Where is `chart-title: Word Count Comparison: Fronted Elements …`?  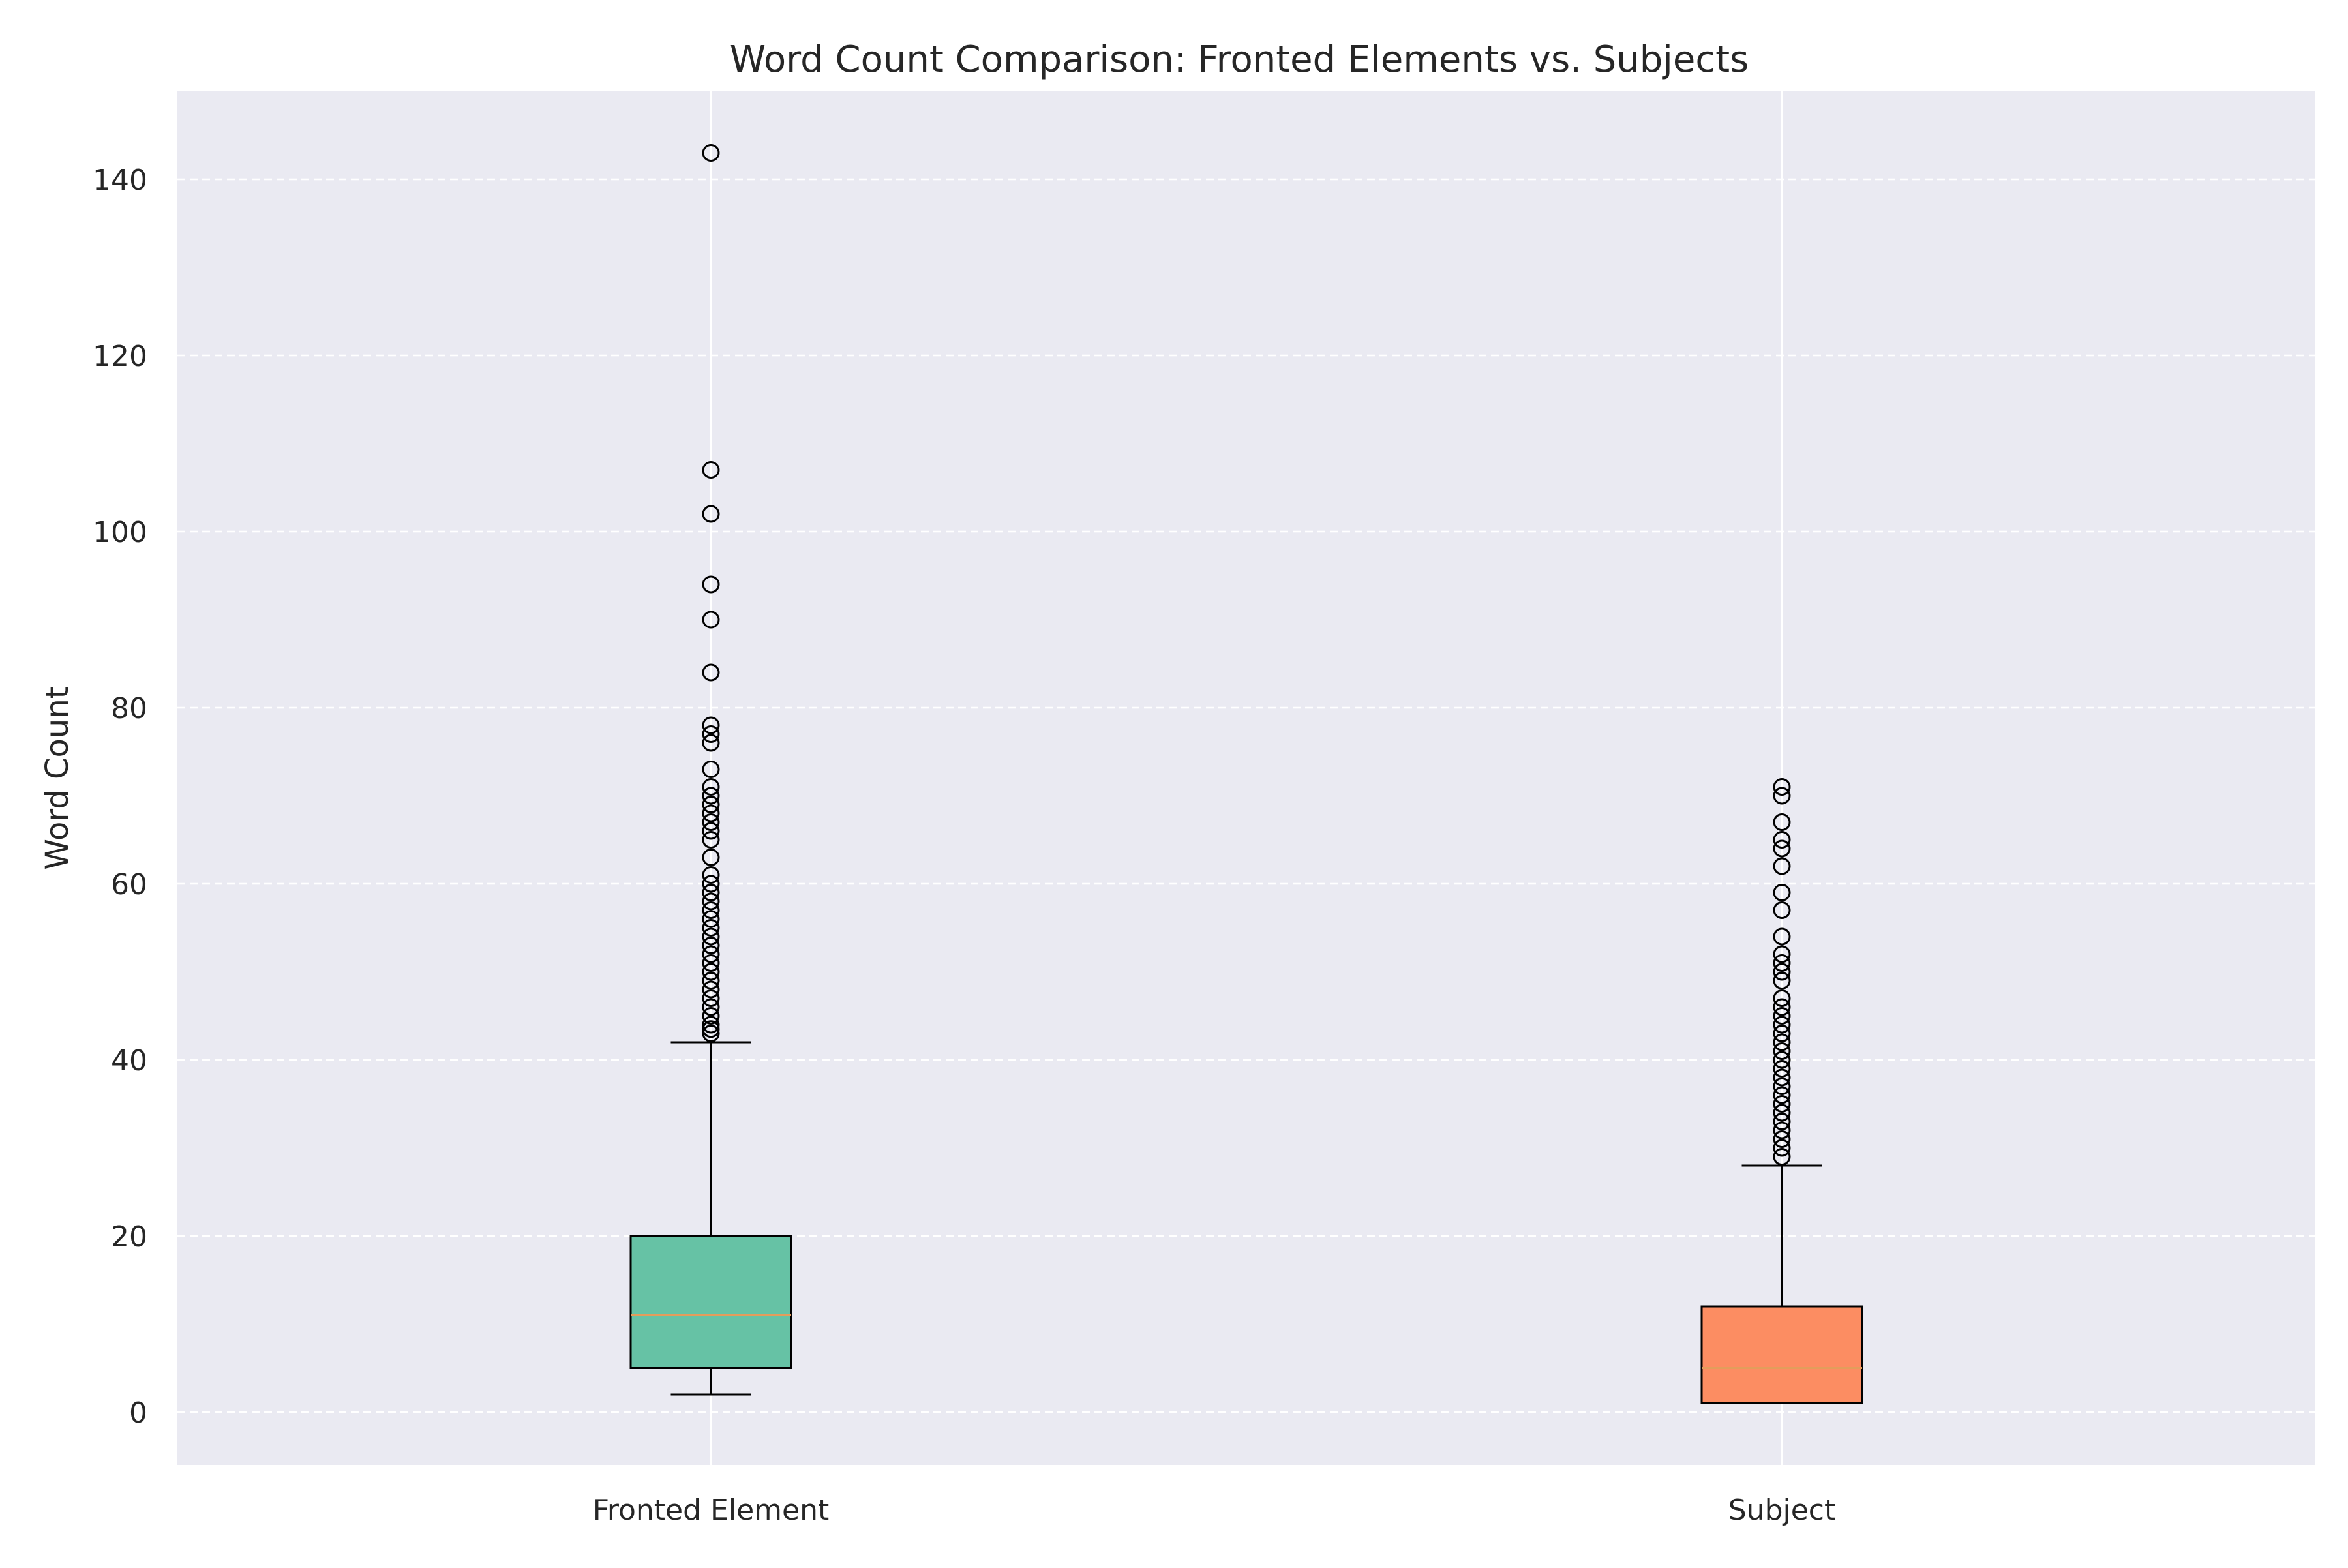 chart-title: Word Count Comparison: Fronted Elements … is located at coordinates (1239, 59).